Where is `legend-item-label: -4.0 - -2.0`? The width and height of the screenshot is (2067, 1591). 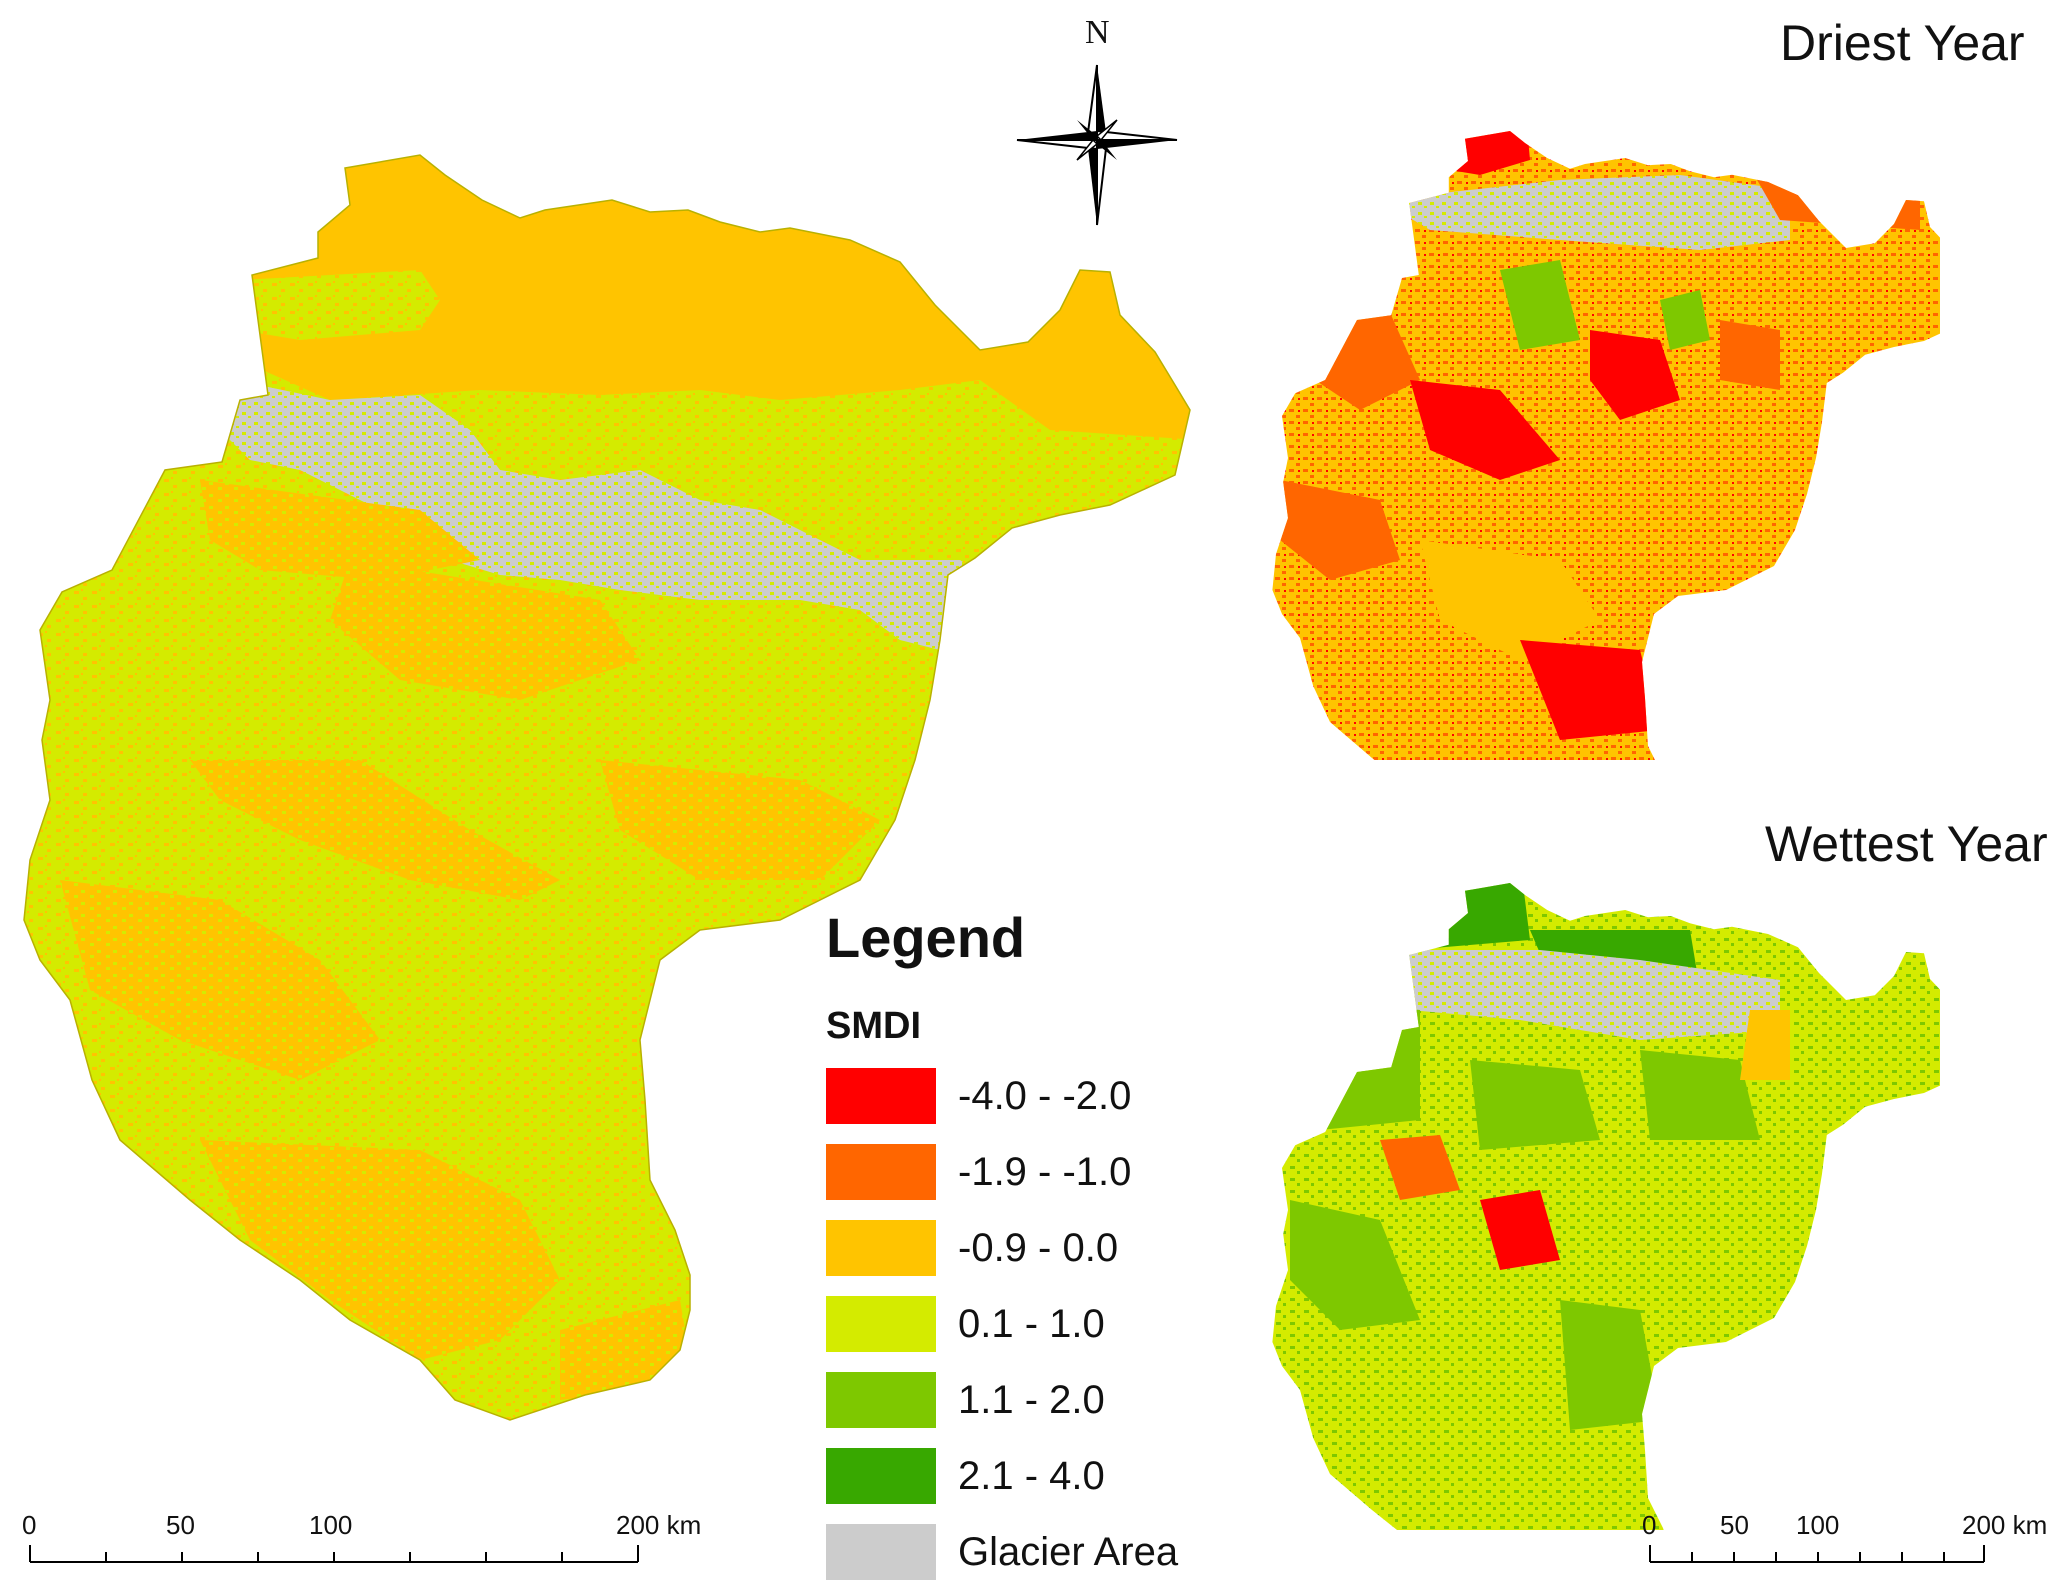 legend-item-label: -4.0 - -2.0 is located at coordinates (1045, 1096).